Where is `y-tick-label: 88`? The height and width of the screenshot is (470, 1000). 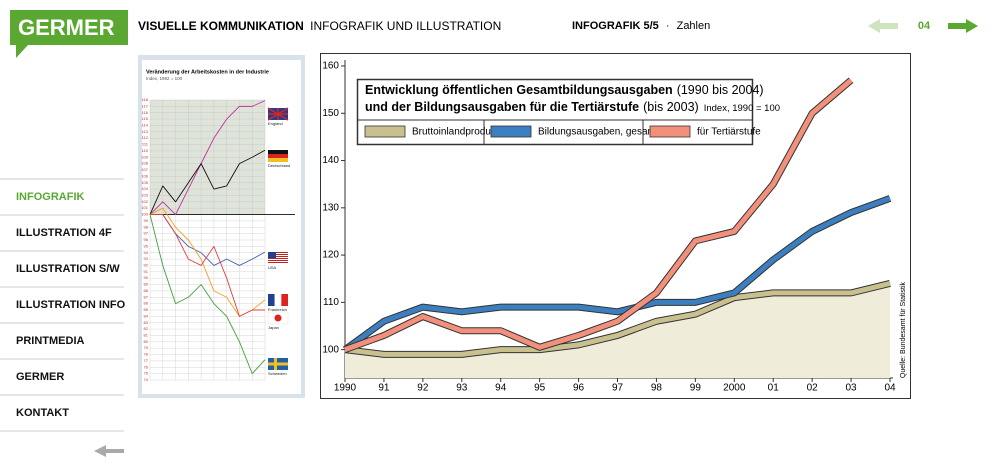 y-tick-label: 88 is located at coordinates (146, 290).